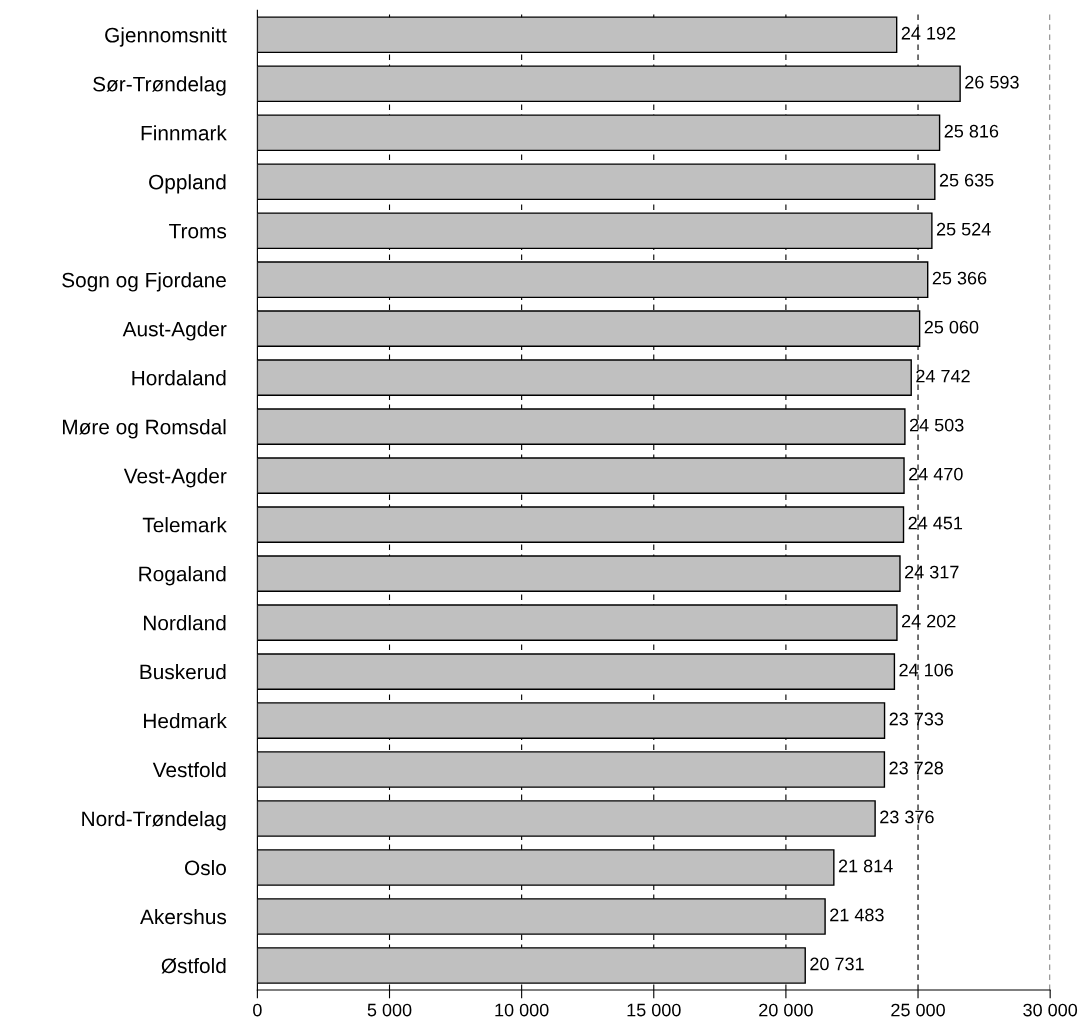 The height and width of the screenshot is (1028, 1086). I want to click on x-tick-label: 25 000, so click(918, 1010).